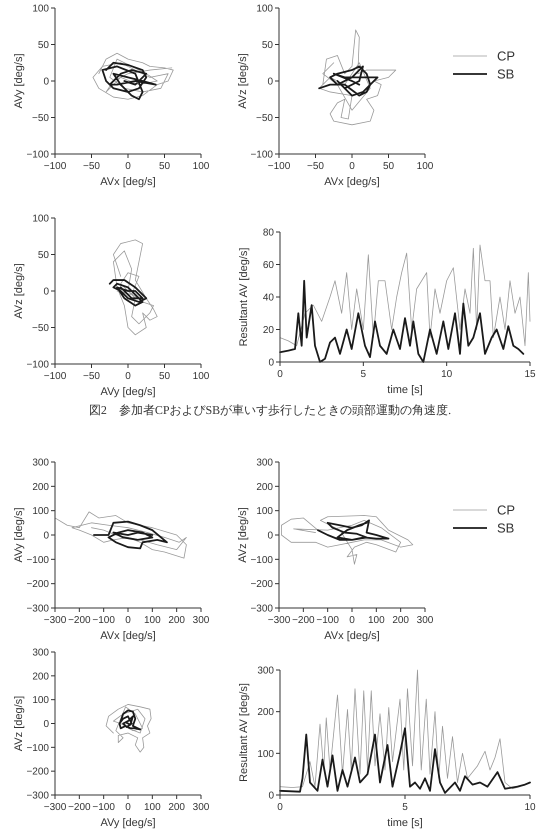 The height and width of the screenshot is (839, 540). What do you see at coordinates (530, 374) in the screenshot?
I see `x-tick-label: 15` at bounding box center [530, 374].